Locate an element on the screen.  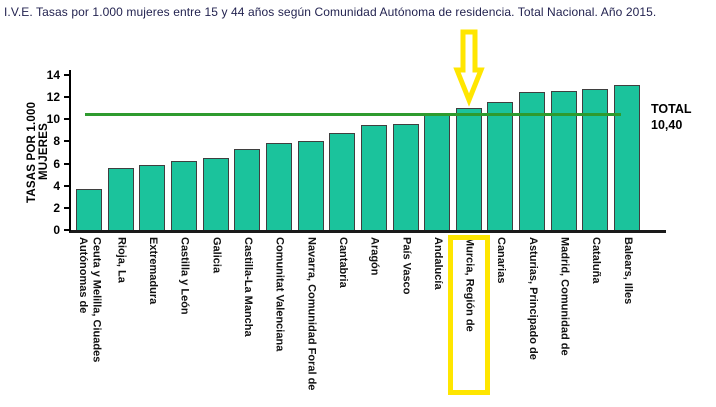
x-axis-label-3: Castilla y León is located at coordinates (184, 322).